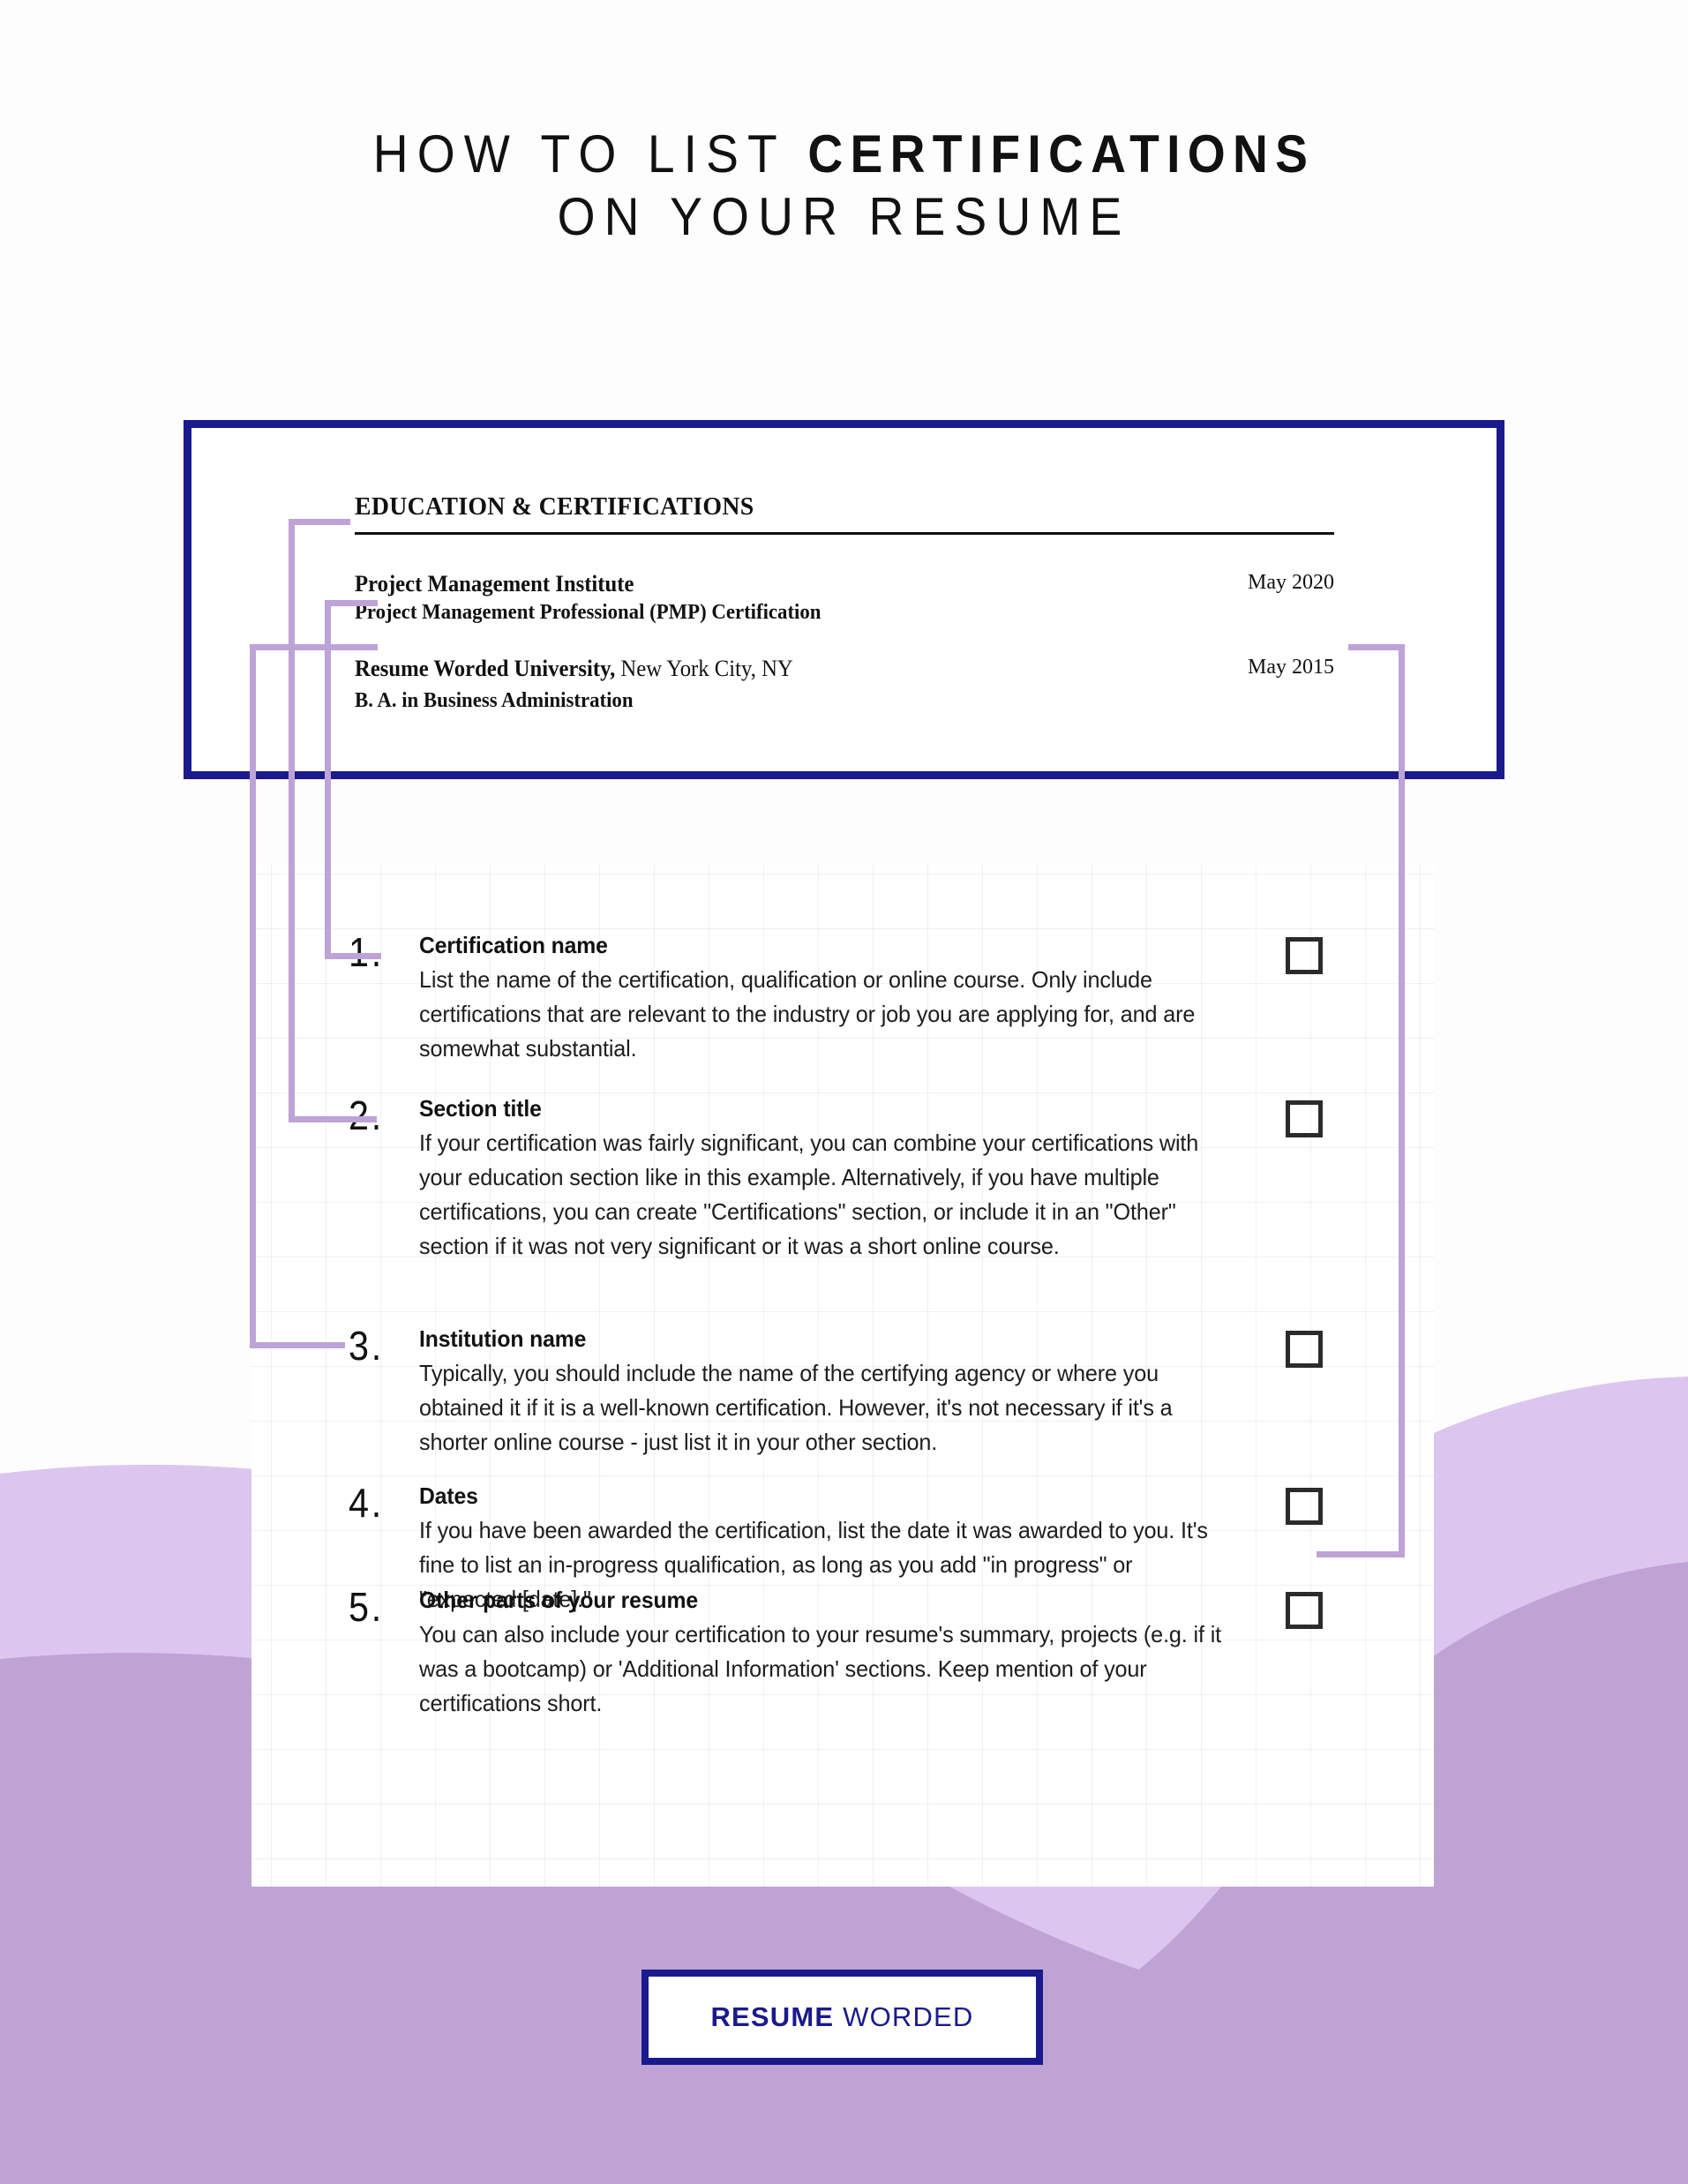  What do you see at coordinates (480, 1108) in the screenshot?
I see `step-2-title: Section title` at bounding box center [480, 1108].